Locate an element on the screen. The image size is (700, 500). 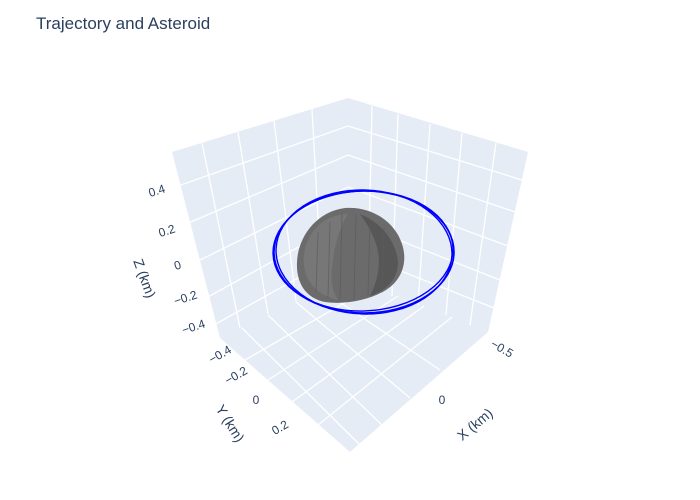
z-axis-title: Z (km) is located at coordinates (144, 278).